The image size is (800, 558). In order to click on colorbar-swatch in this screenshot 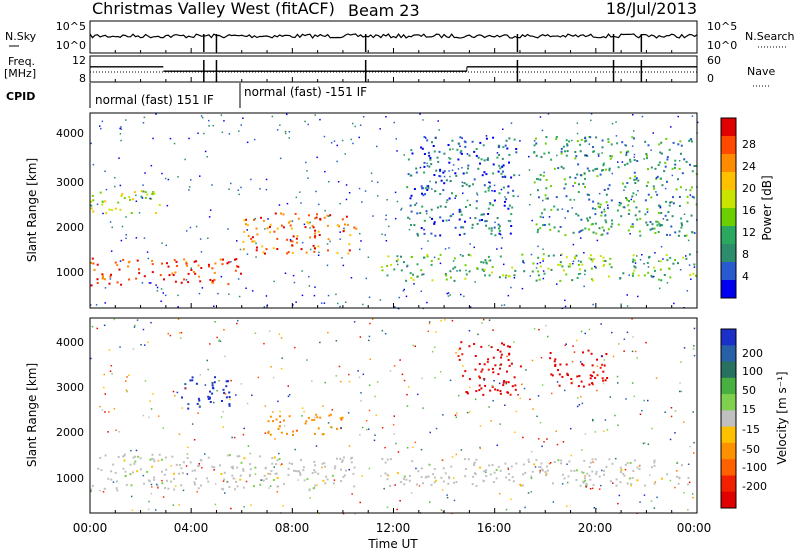, I will do `click(728, 337)`.